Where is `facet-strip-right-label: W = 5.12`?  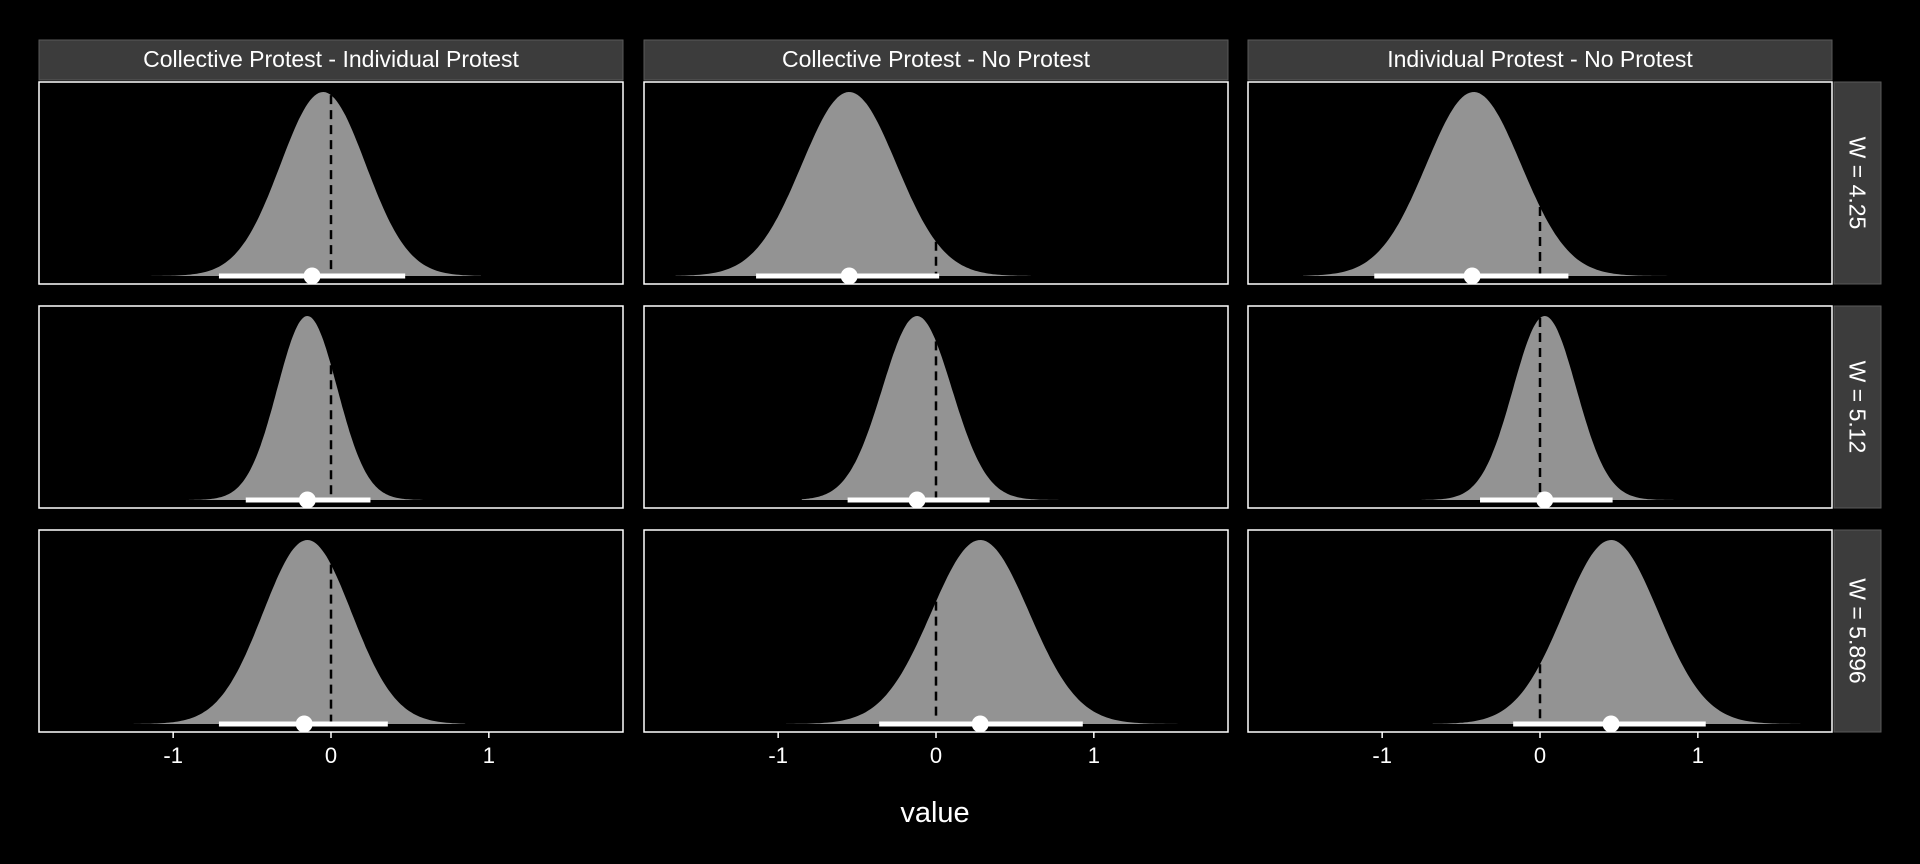 facet-strip-right-label: W = 5.12 is located at coordinates (1858, 407).